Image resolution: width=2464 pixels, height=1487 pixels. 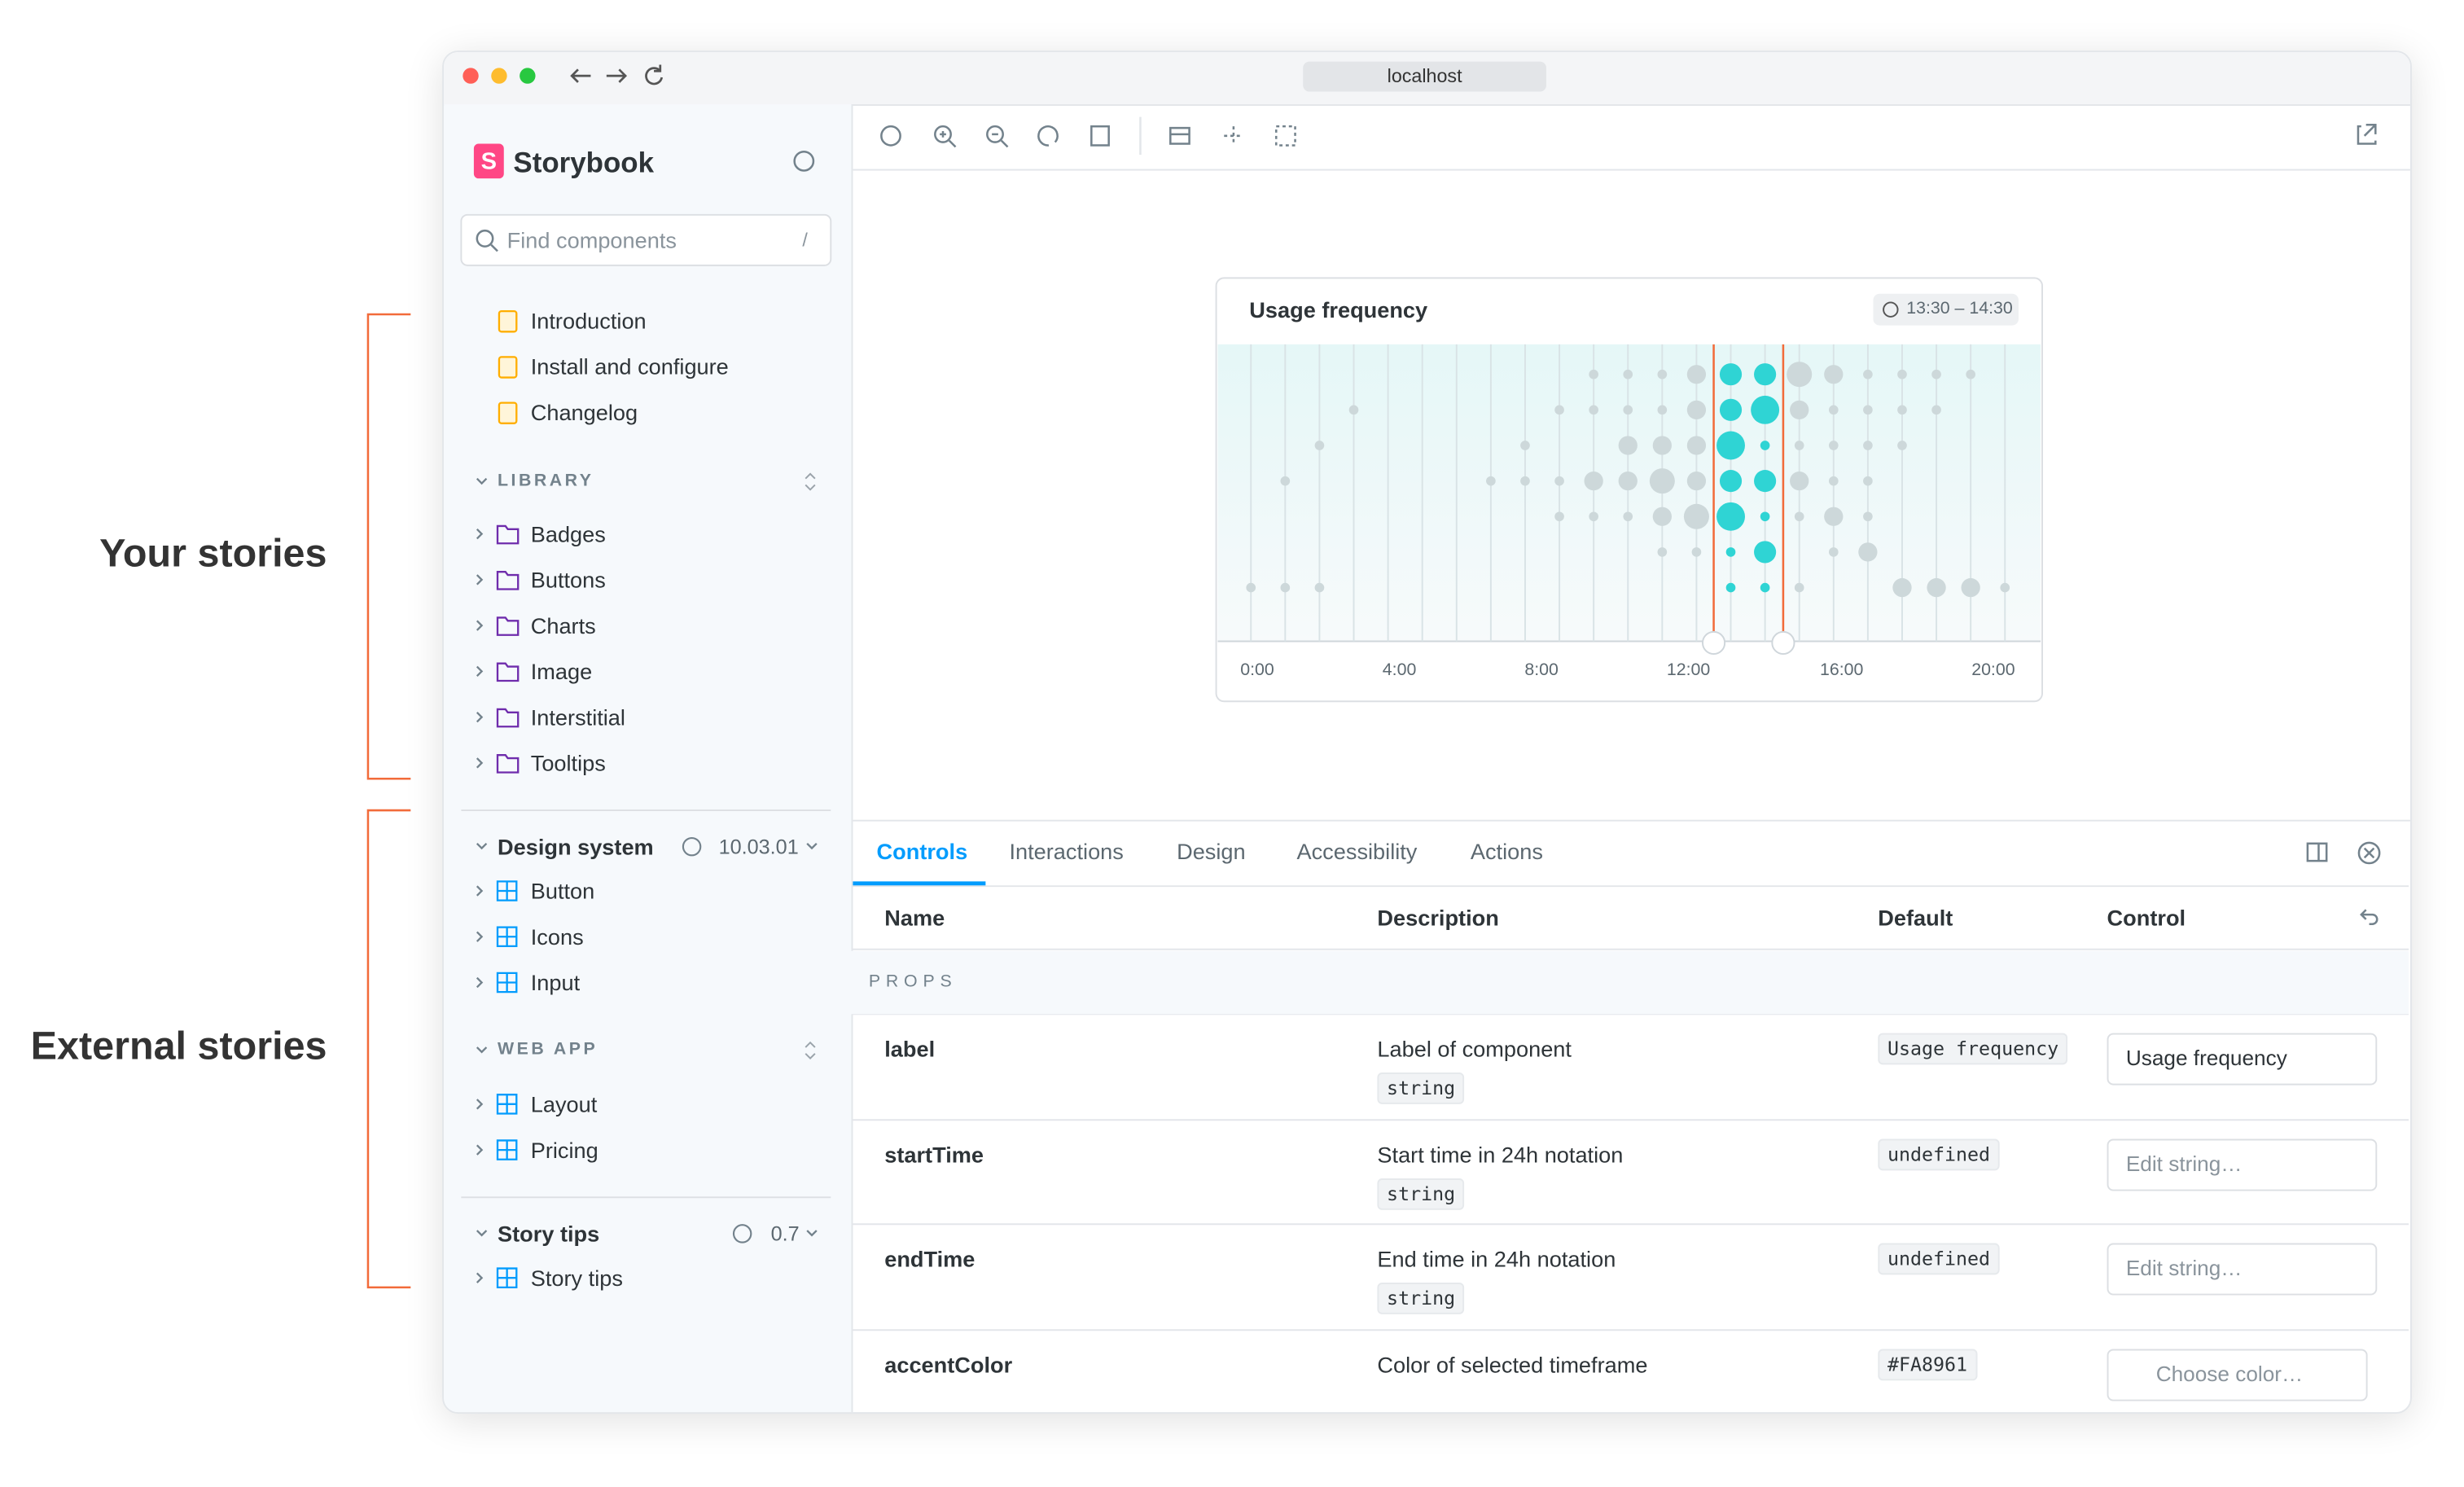 What do you see at coordinates (576, 1278) in the screenshot?
I see `tree-item: Story tips` at bounding box center [576, 1278].